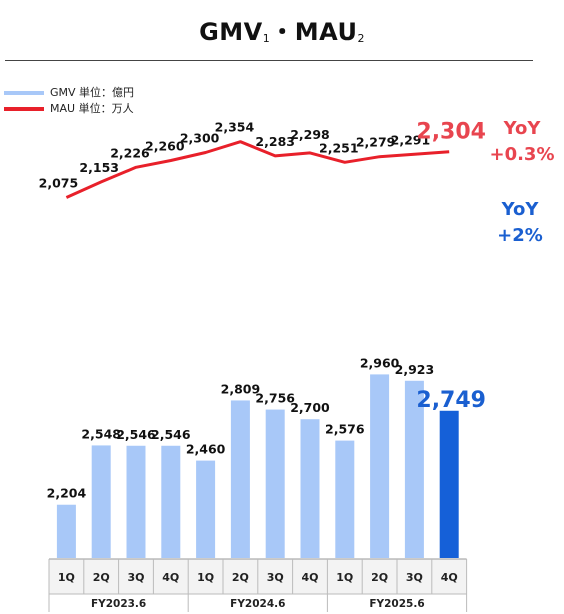  What do you see at coordinates (361, 38) in the screenshot?
I see `title-mau-note: 2` at bounding box center [361, 38].